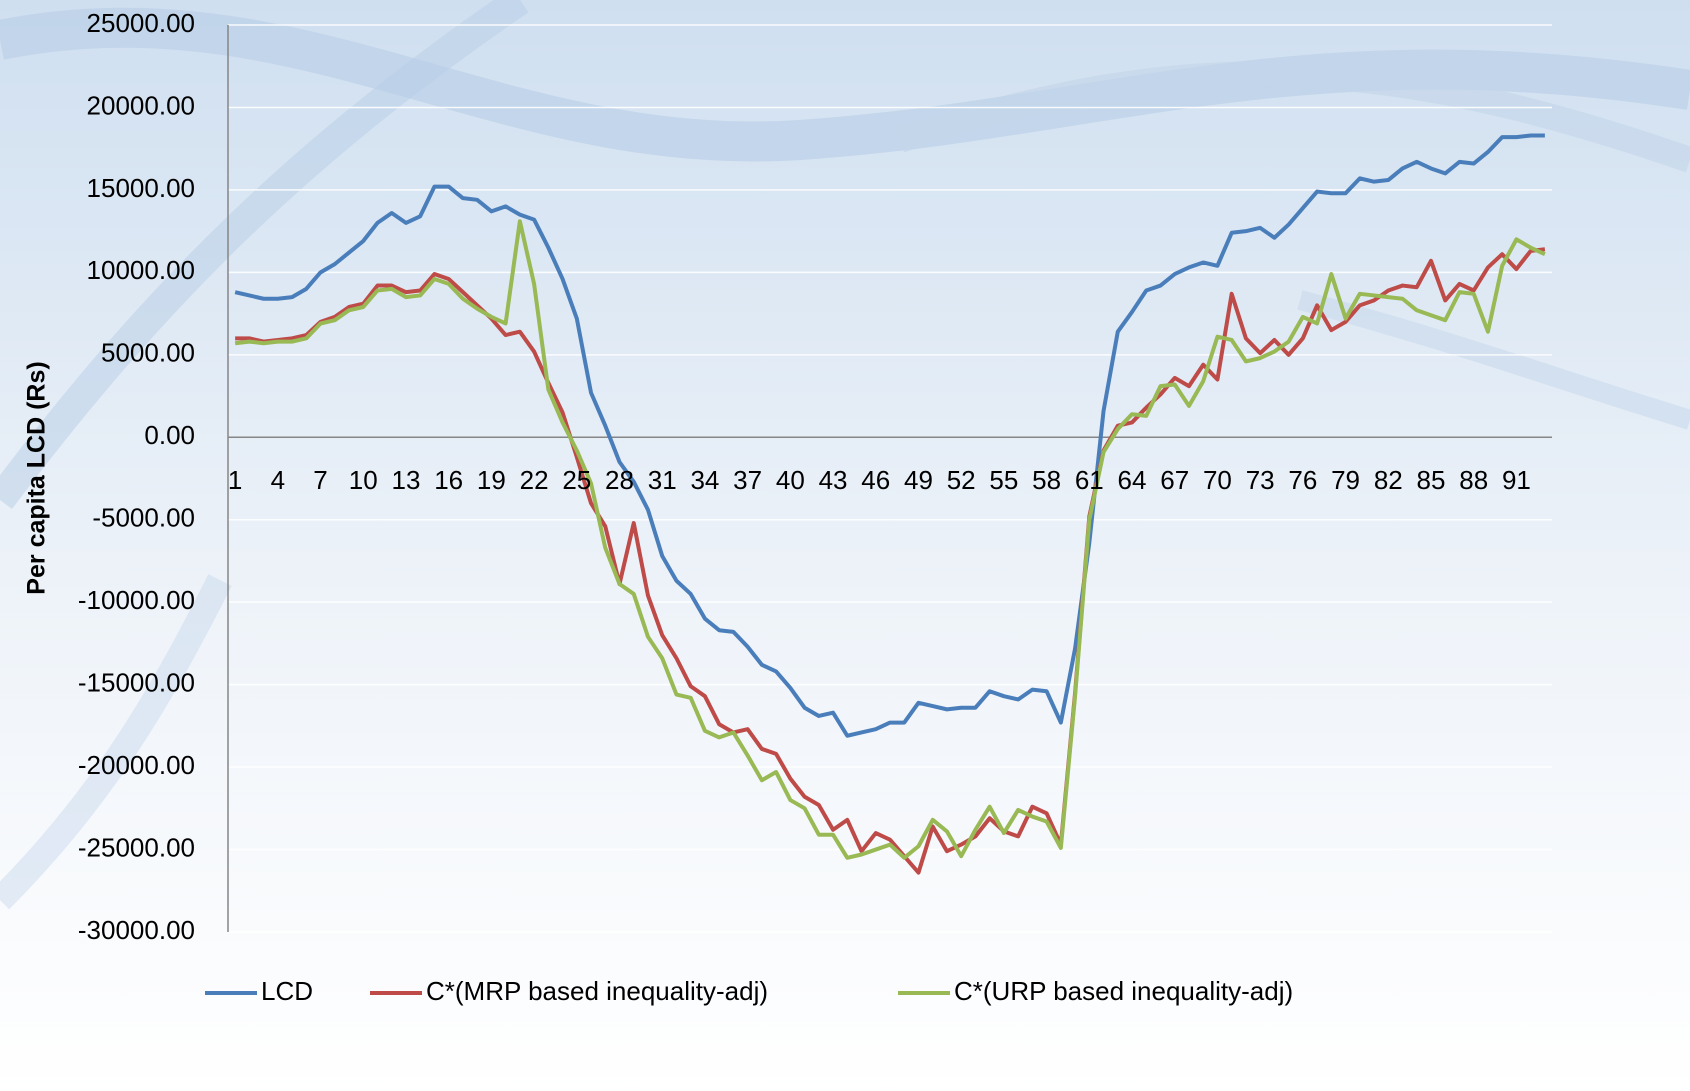 The image size is (1690, 1091). Describe the element at coordinates (534, 480) in the screenshot. I see `x-tick-label: 22` at that location.